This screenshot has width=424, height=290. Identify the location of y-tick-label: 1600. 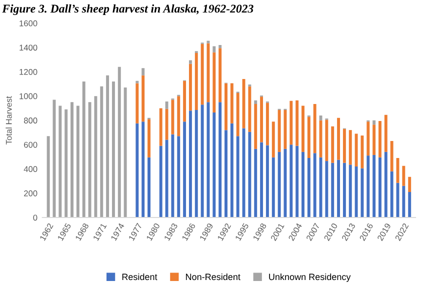
(29, 23).